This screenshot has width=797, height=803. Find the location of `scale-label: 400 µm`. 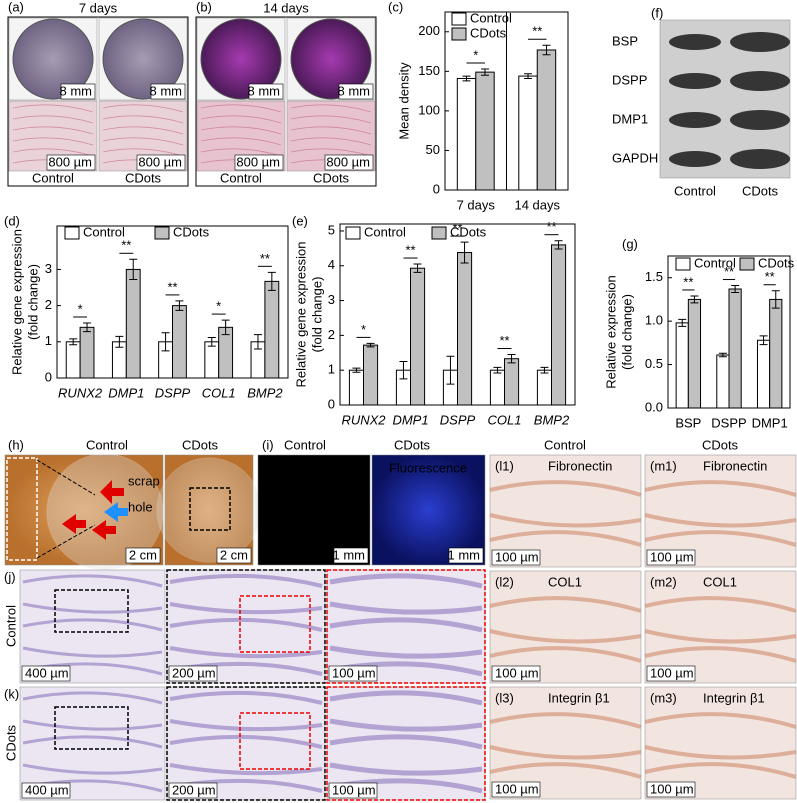

scale-label: 400 µm is located at coordinates (47, 672).